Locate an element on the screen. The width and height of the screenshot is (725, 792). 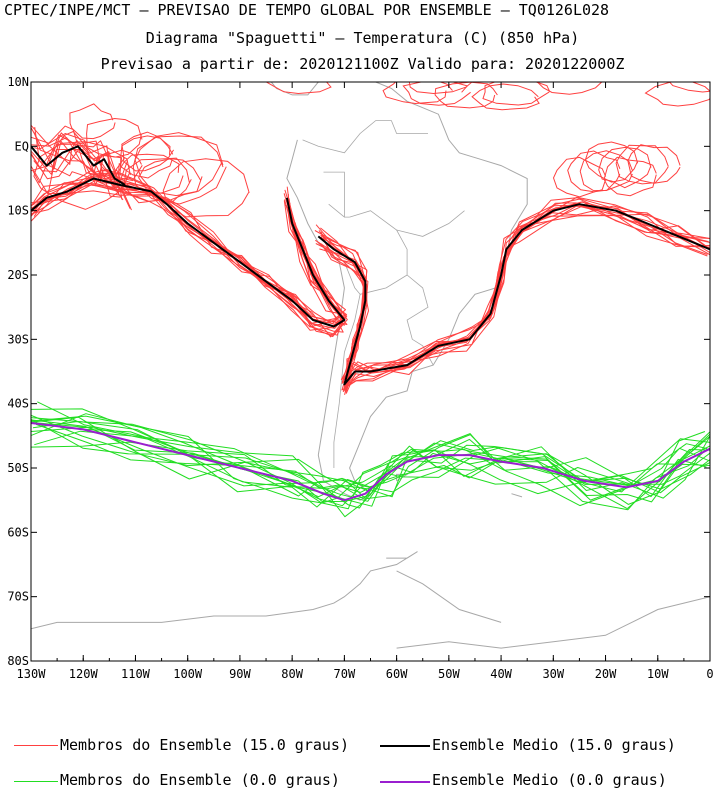
x-tick-label: 10W is located at coordinates (658, 674).